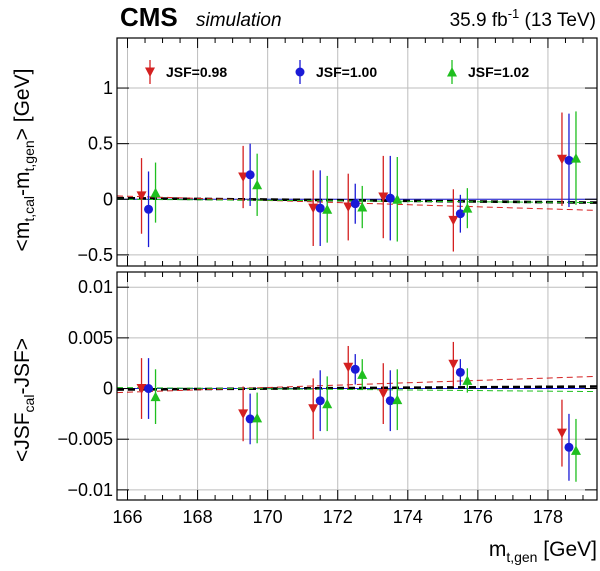  What do you see at coordinates (100, 144) in the screenshot?
I see `y-tick-label: 0.5` at bounding box center [100, 144].